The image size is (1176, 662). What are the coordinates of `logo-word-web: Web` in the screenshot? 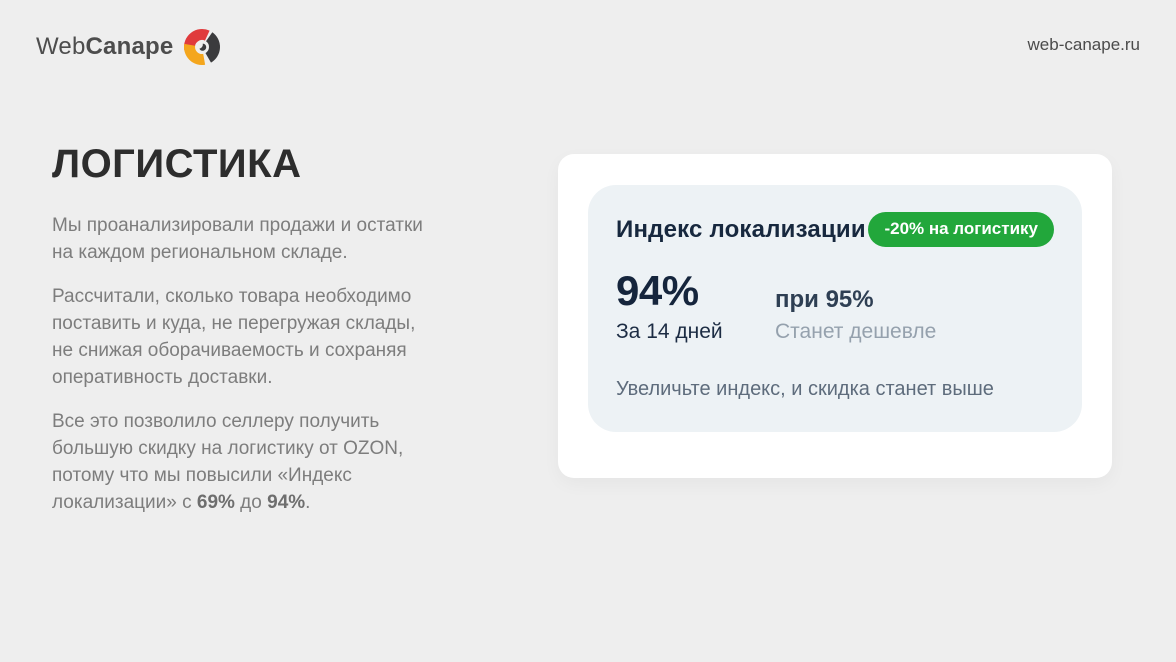 It's located at (61, 46).